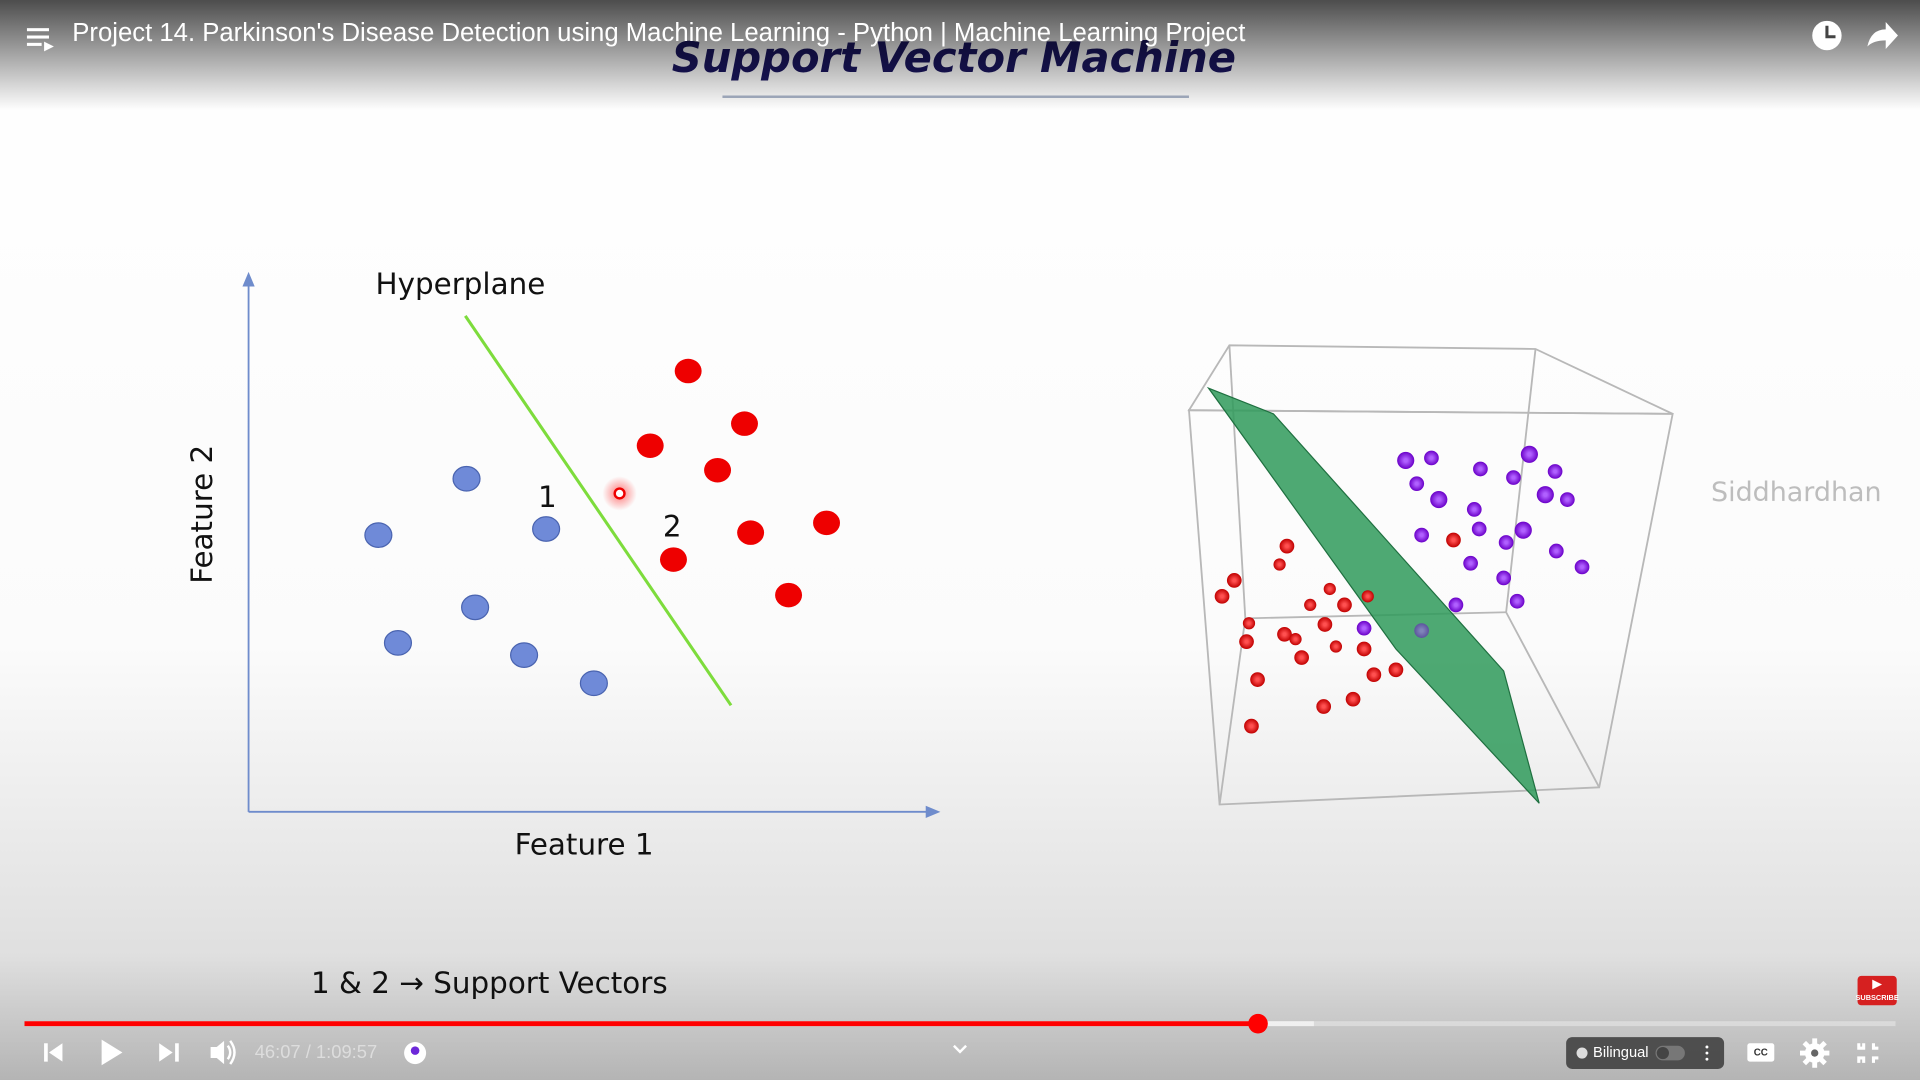 The width and height of the screenshot is (1920, 1080). Describe the element at coordinates (1827, 35) in the screenshot. I see `watch-later-icon` at that location.